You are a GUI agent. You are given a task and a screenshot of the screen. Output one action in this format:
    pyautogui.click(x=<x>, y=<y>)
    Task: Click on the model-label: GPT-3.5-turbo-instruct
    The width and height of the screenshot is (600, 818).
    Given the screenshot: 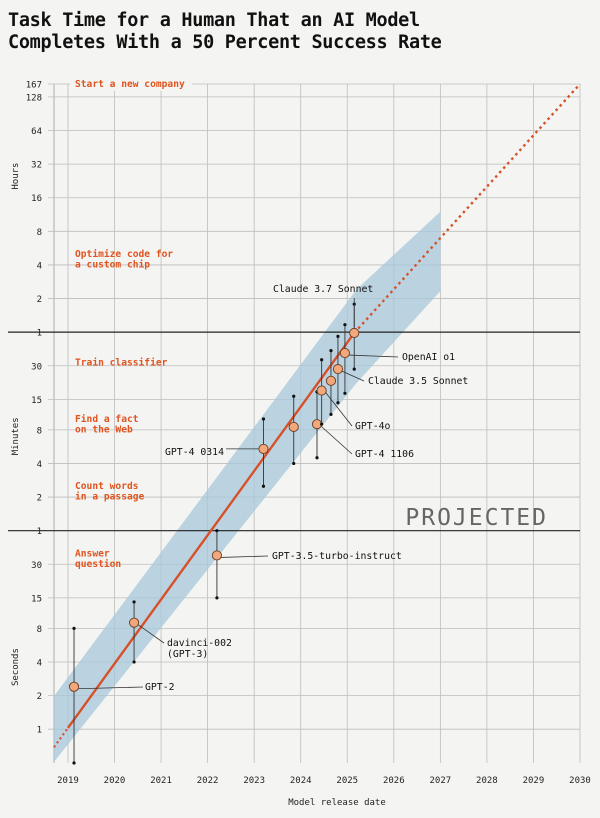 What is the action you would take?
    pyautogui.click(x=337, y=556)
    